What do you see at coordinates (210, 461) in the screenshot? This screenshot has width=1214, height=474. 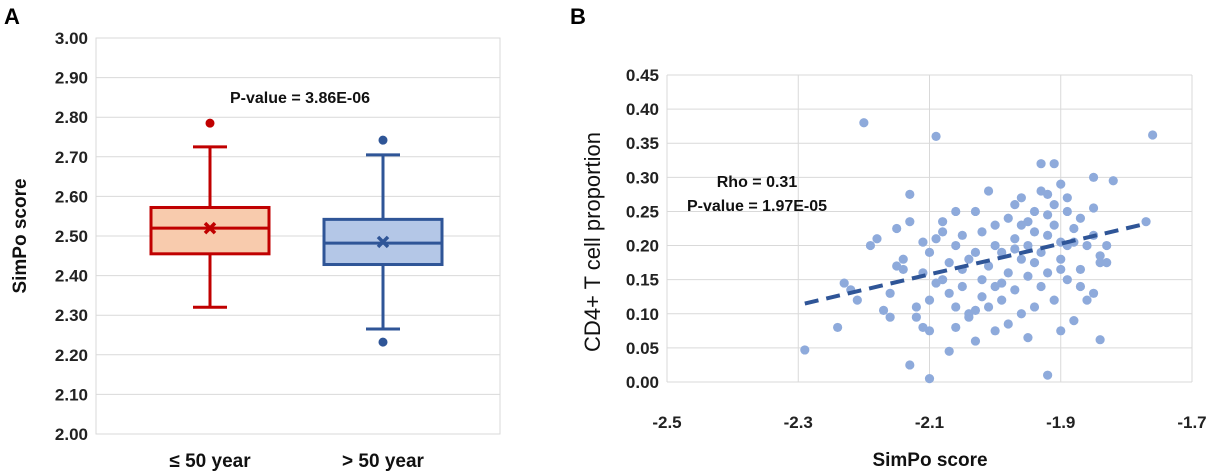 I see `x-category-label: ≤ 50 year` at bounding box center [210, 461].